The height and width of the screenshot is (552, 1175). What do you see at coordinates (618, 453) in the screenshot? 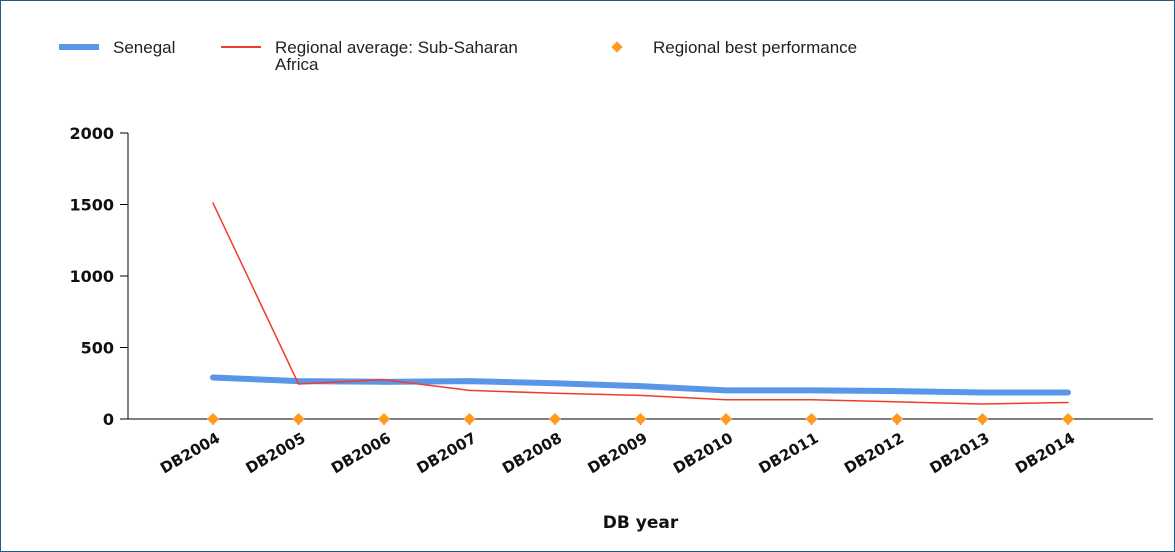
I see `x-tick-label: DB2009` at bounding box center [618, 453].